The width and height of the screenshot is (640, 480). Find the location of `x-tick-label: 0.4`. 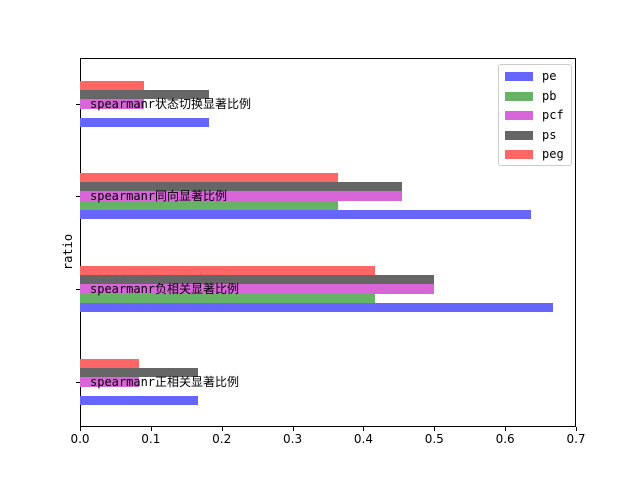

x-tick-label: 0.4 is located at coordinates (363, 439).